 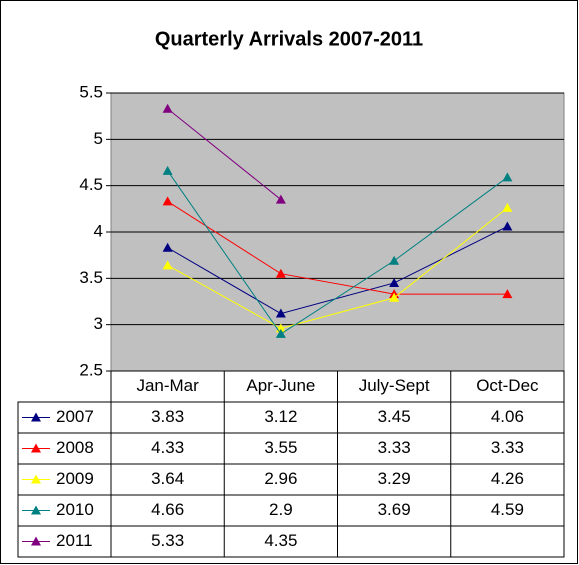 What do you see at coordinates (91, 369) in the screenshot?
I see `y-tick-label: 2.5` at bounding box center [91, 369].